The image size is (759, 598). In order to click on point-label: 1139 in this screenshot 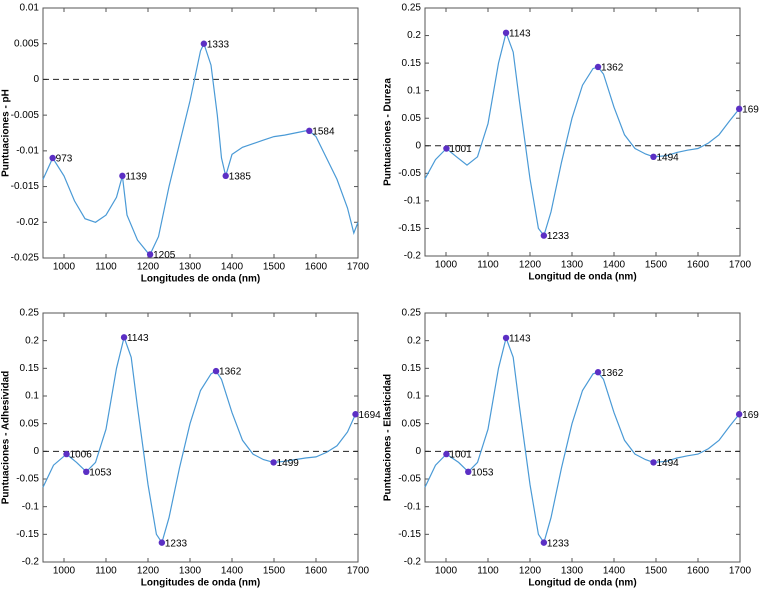, I will do `click(136, 176)`.